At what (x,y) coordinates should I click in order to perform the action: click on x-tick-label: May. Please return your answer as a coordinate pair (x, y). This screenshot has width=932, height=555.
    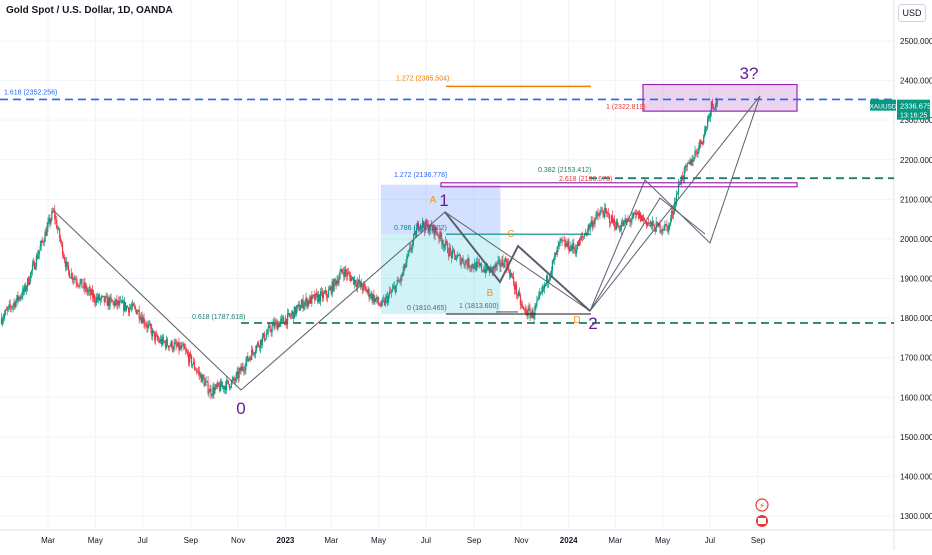
    Looking at the image, I should click on (378, 540).